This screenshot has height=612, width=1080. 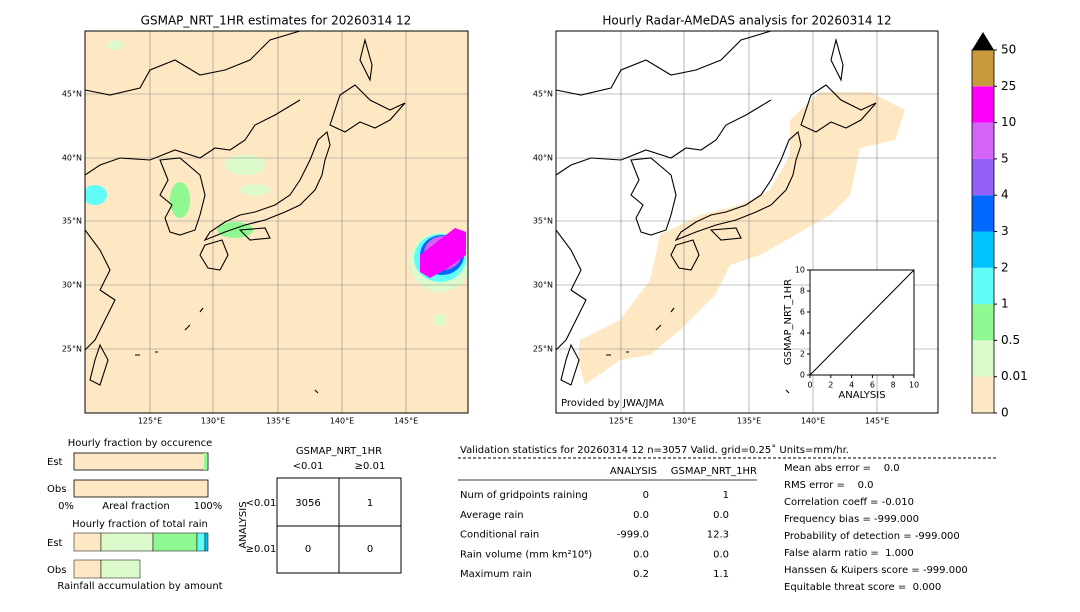 What do you see at coordinates (370, 466) in the screenshot?
I see `col-label: ≥0.01` at bounding box center [370, 466].